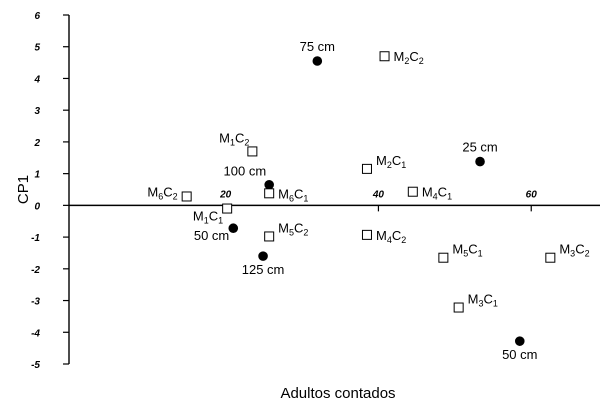 The width and height of the screenshot is (600, 405). I want to click on point-label: 25 cm, so click(479, 147).